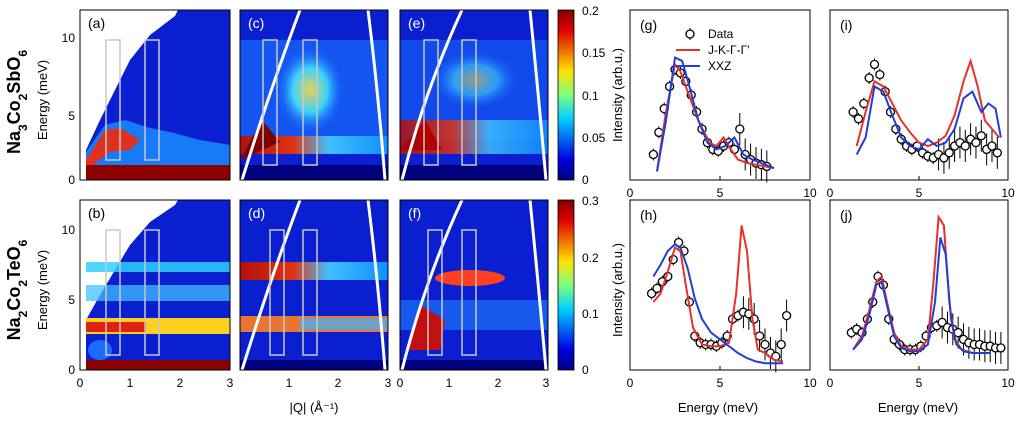 This screenshot has width=1018, height=422. I want to click on map-panel-e: (e), so click(474, 95).